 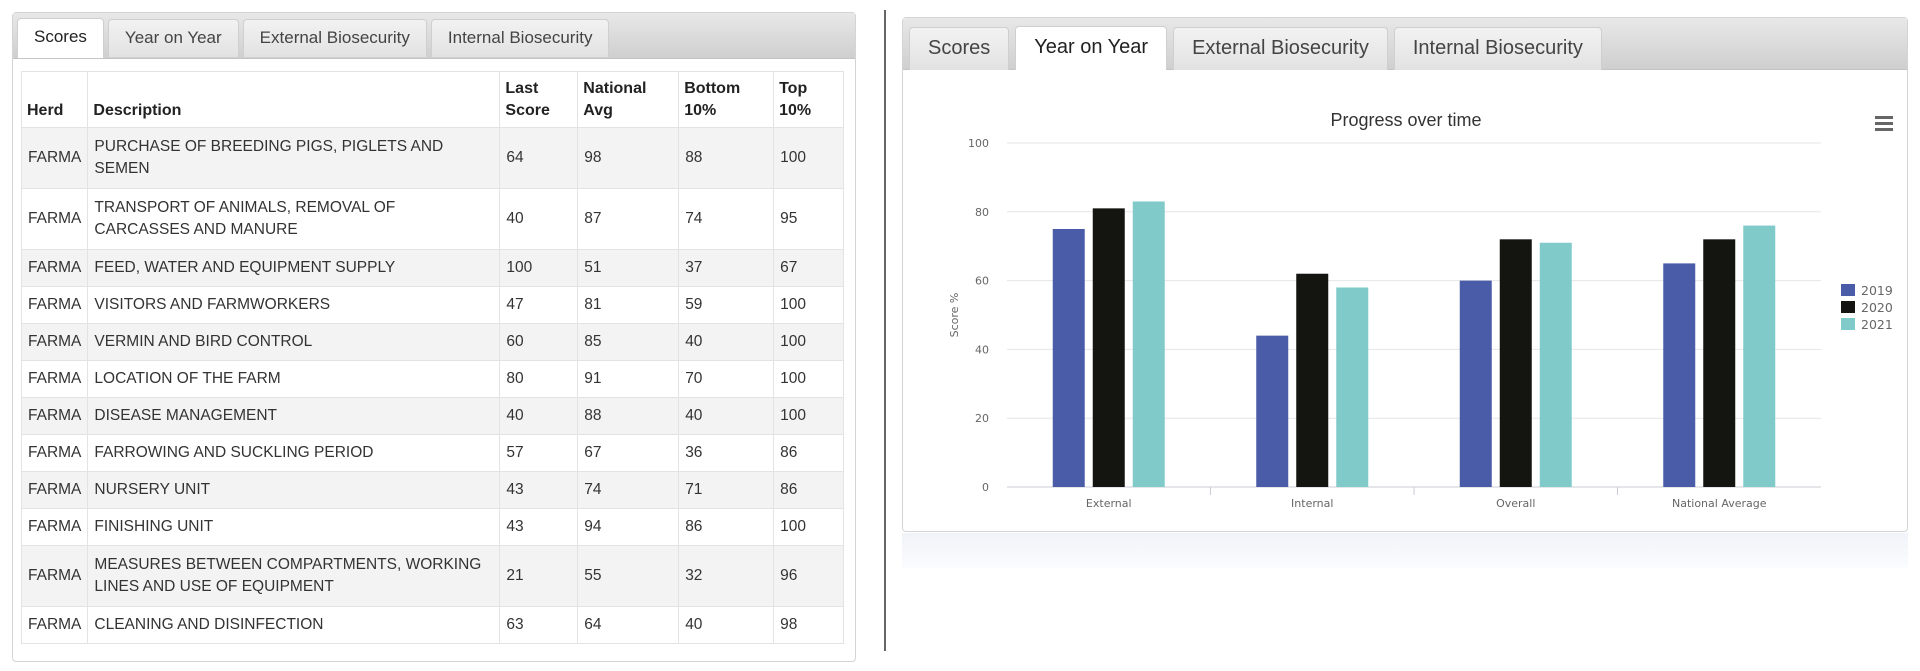 What do you see at coordinates (539, 268) in the screenshot?
I see `last-score-cell: 100` at bounding box center [539, 268].